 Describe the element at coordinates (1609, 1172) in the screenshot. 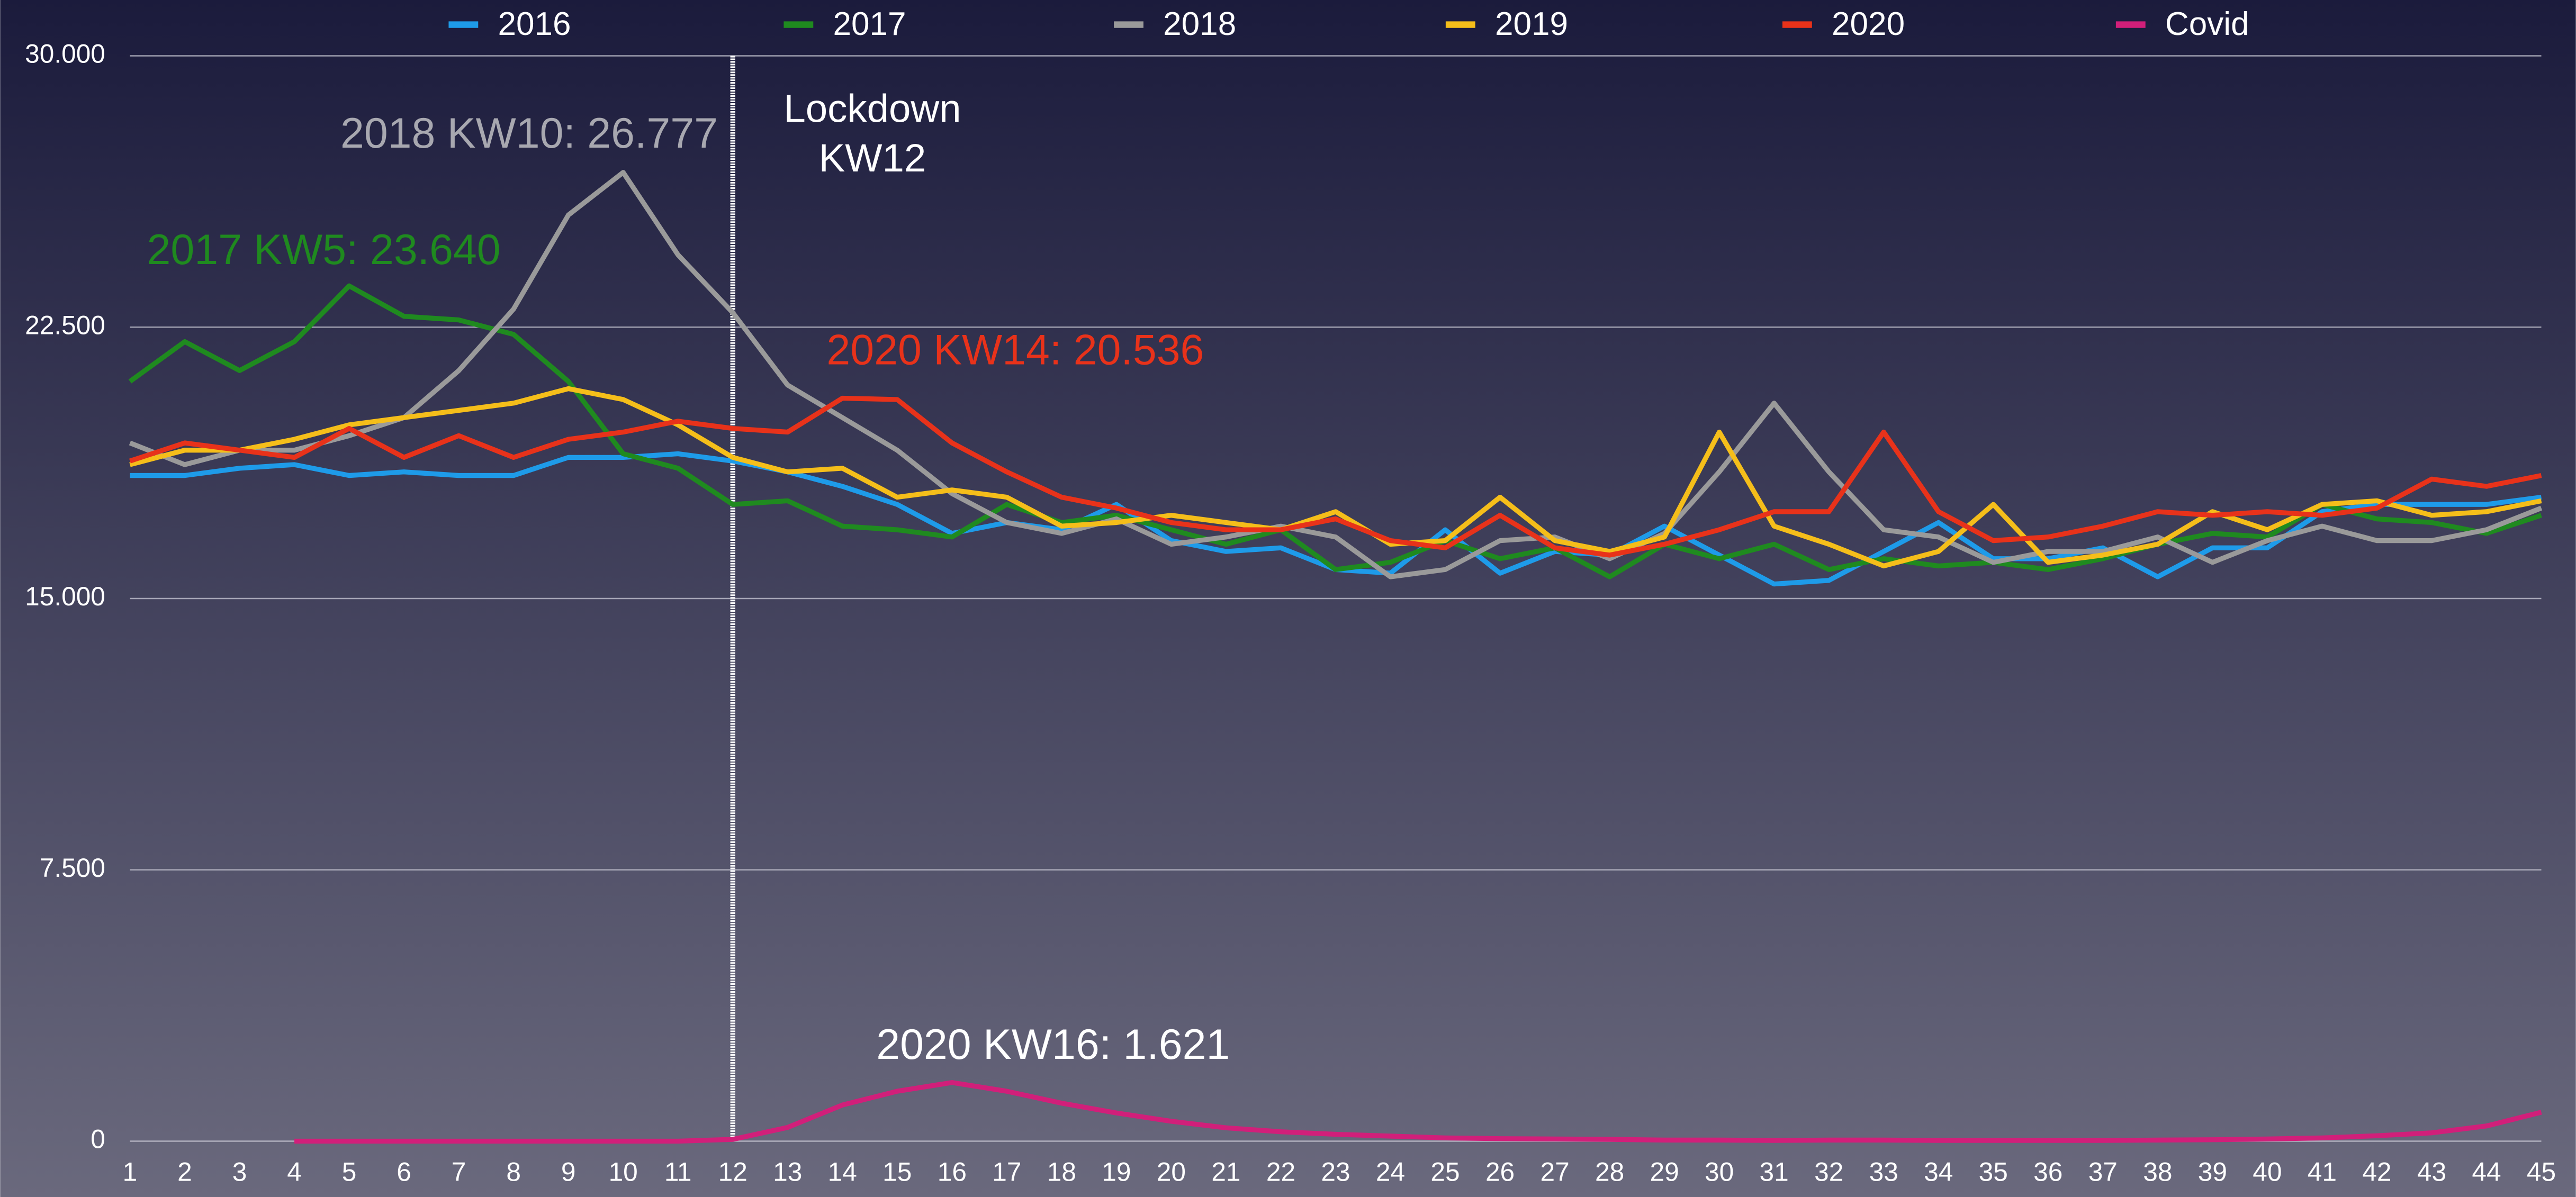

I see `x-tick-label: 28` at that location.